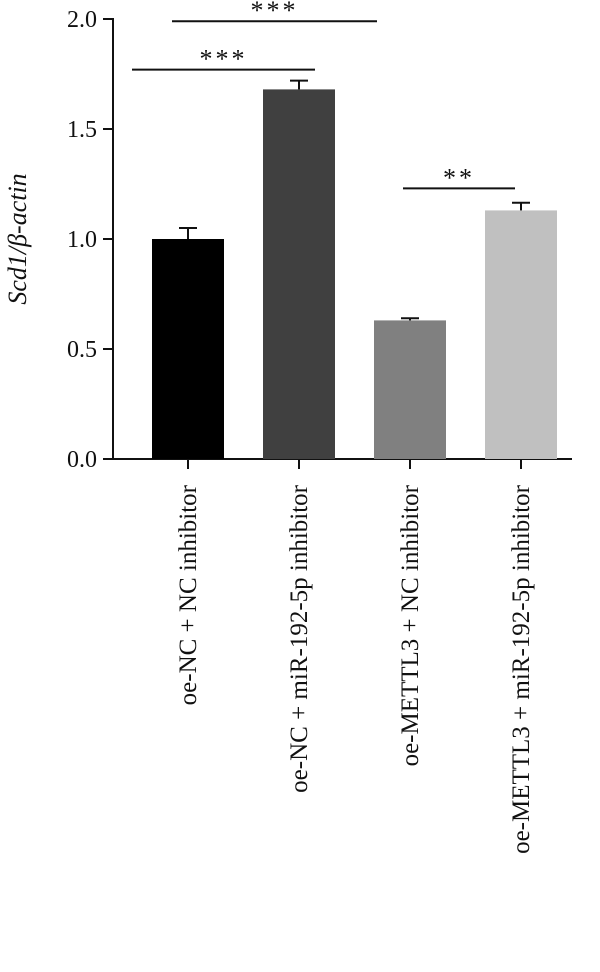 Image resolution: width=600 pixels, height=972 pixels. I want to click on y-tick-label: 0.5, so click(82, 350).